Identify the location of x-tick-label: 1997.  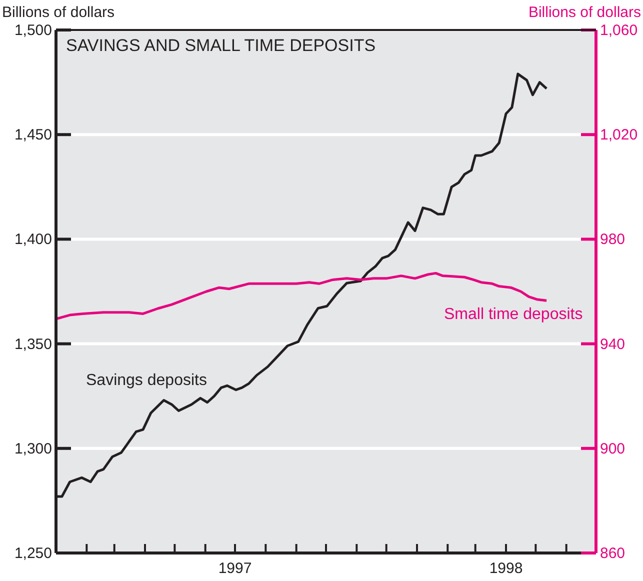
(235, 568).